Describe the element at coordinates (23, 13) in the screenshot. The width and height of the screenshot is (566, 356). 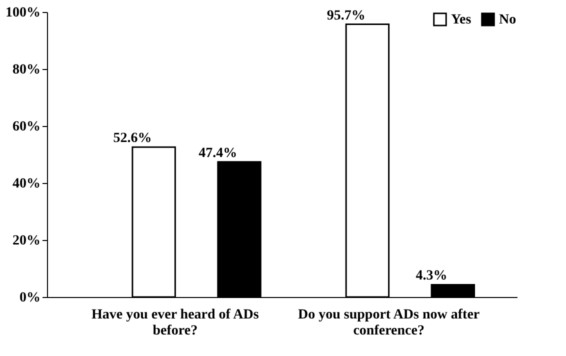
I see `y-tick-label: 100%` at that location.